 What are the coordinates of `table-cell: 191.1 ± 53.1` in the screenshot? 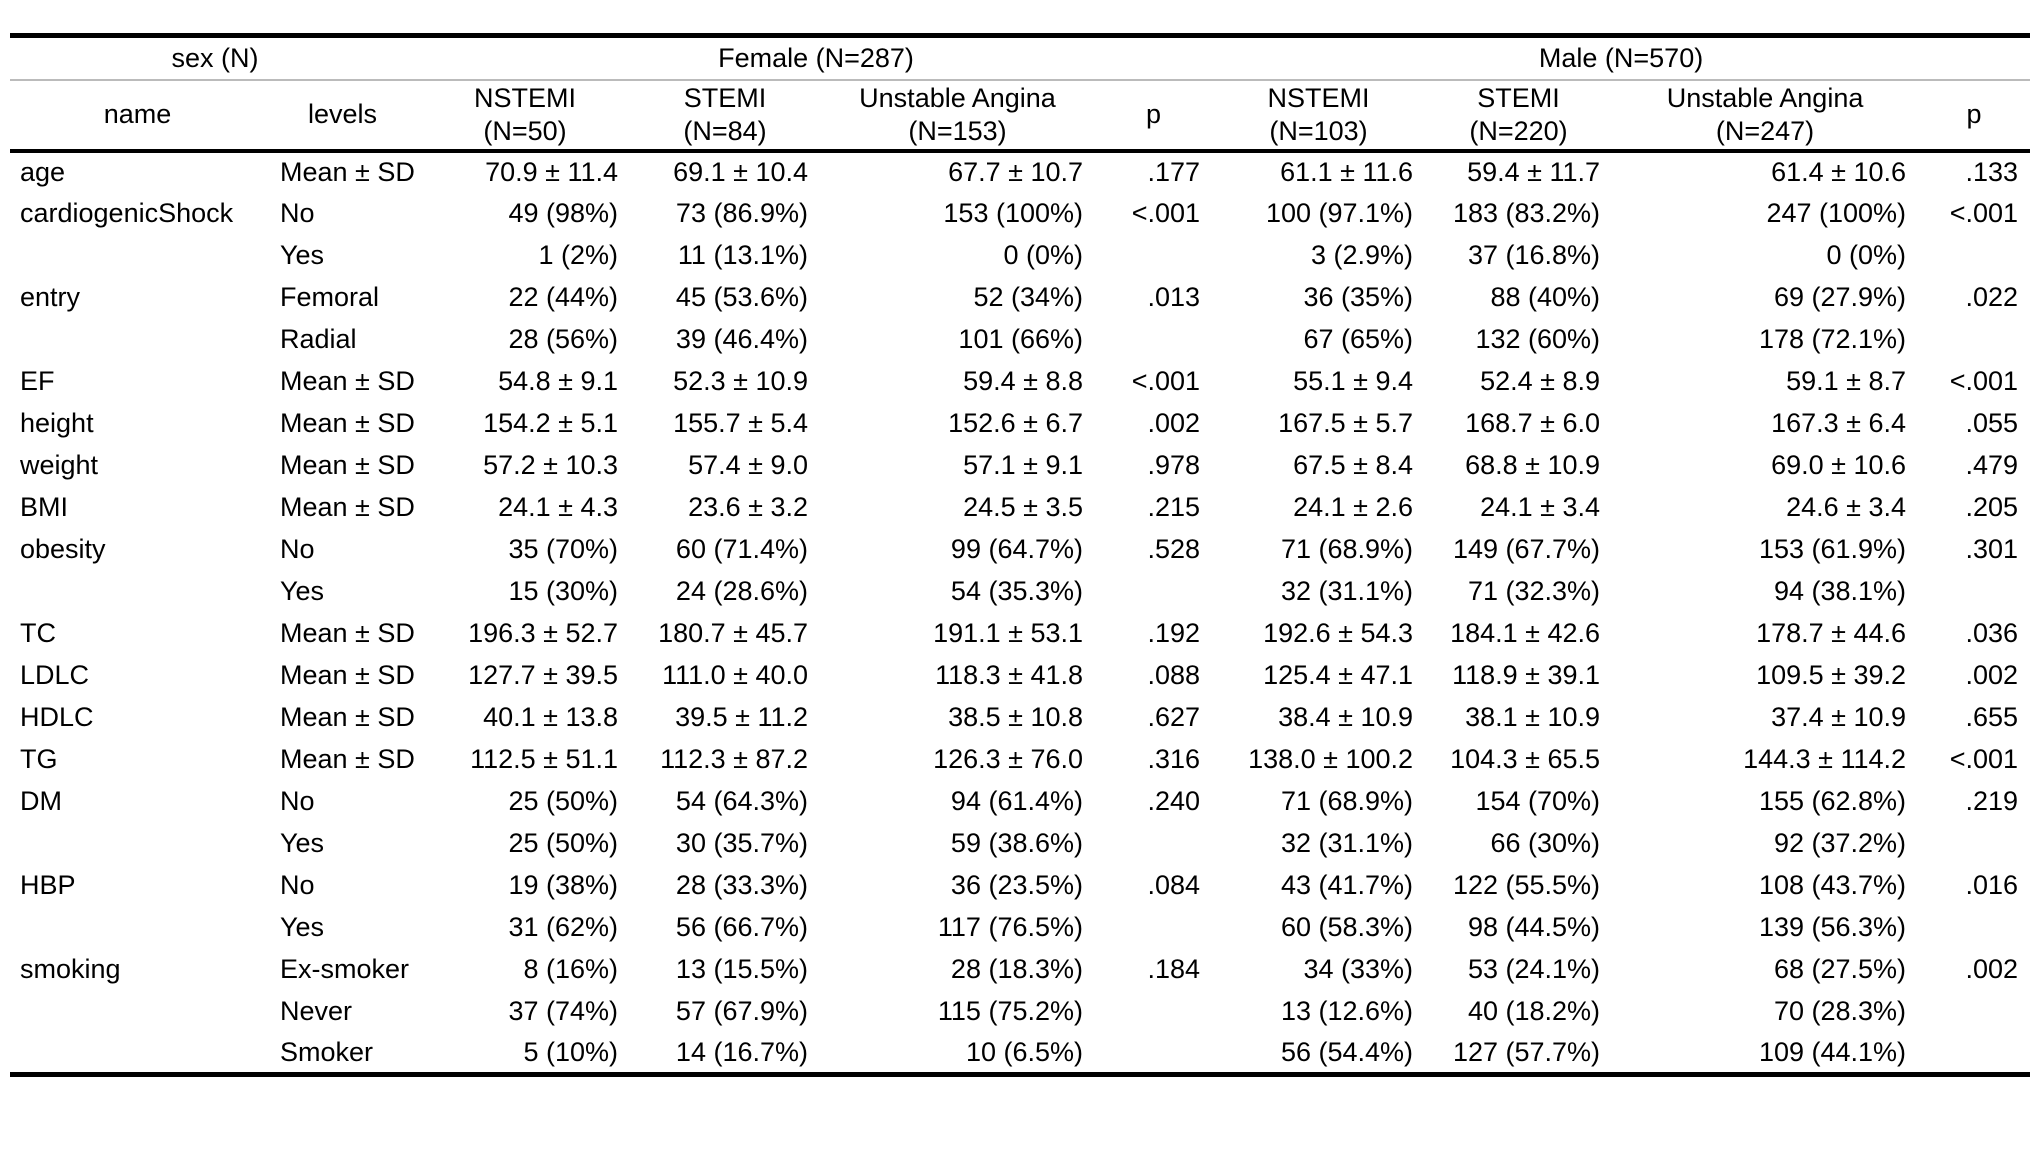 It's located at (1008, 633).